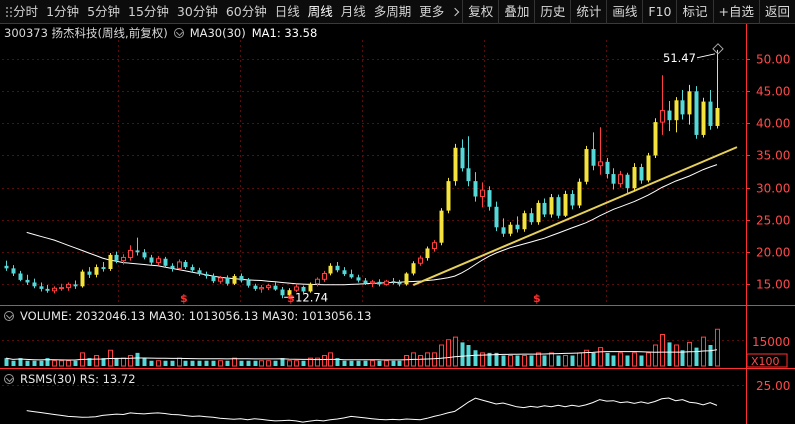 This screenshot has height=424, width=795. What do you see at coordinates (197, 11) in the screenshot?
I see `period-tab-30min: 30分钟` at bounding box center [197, 11].